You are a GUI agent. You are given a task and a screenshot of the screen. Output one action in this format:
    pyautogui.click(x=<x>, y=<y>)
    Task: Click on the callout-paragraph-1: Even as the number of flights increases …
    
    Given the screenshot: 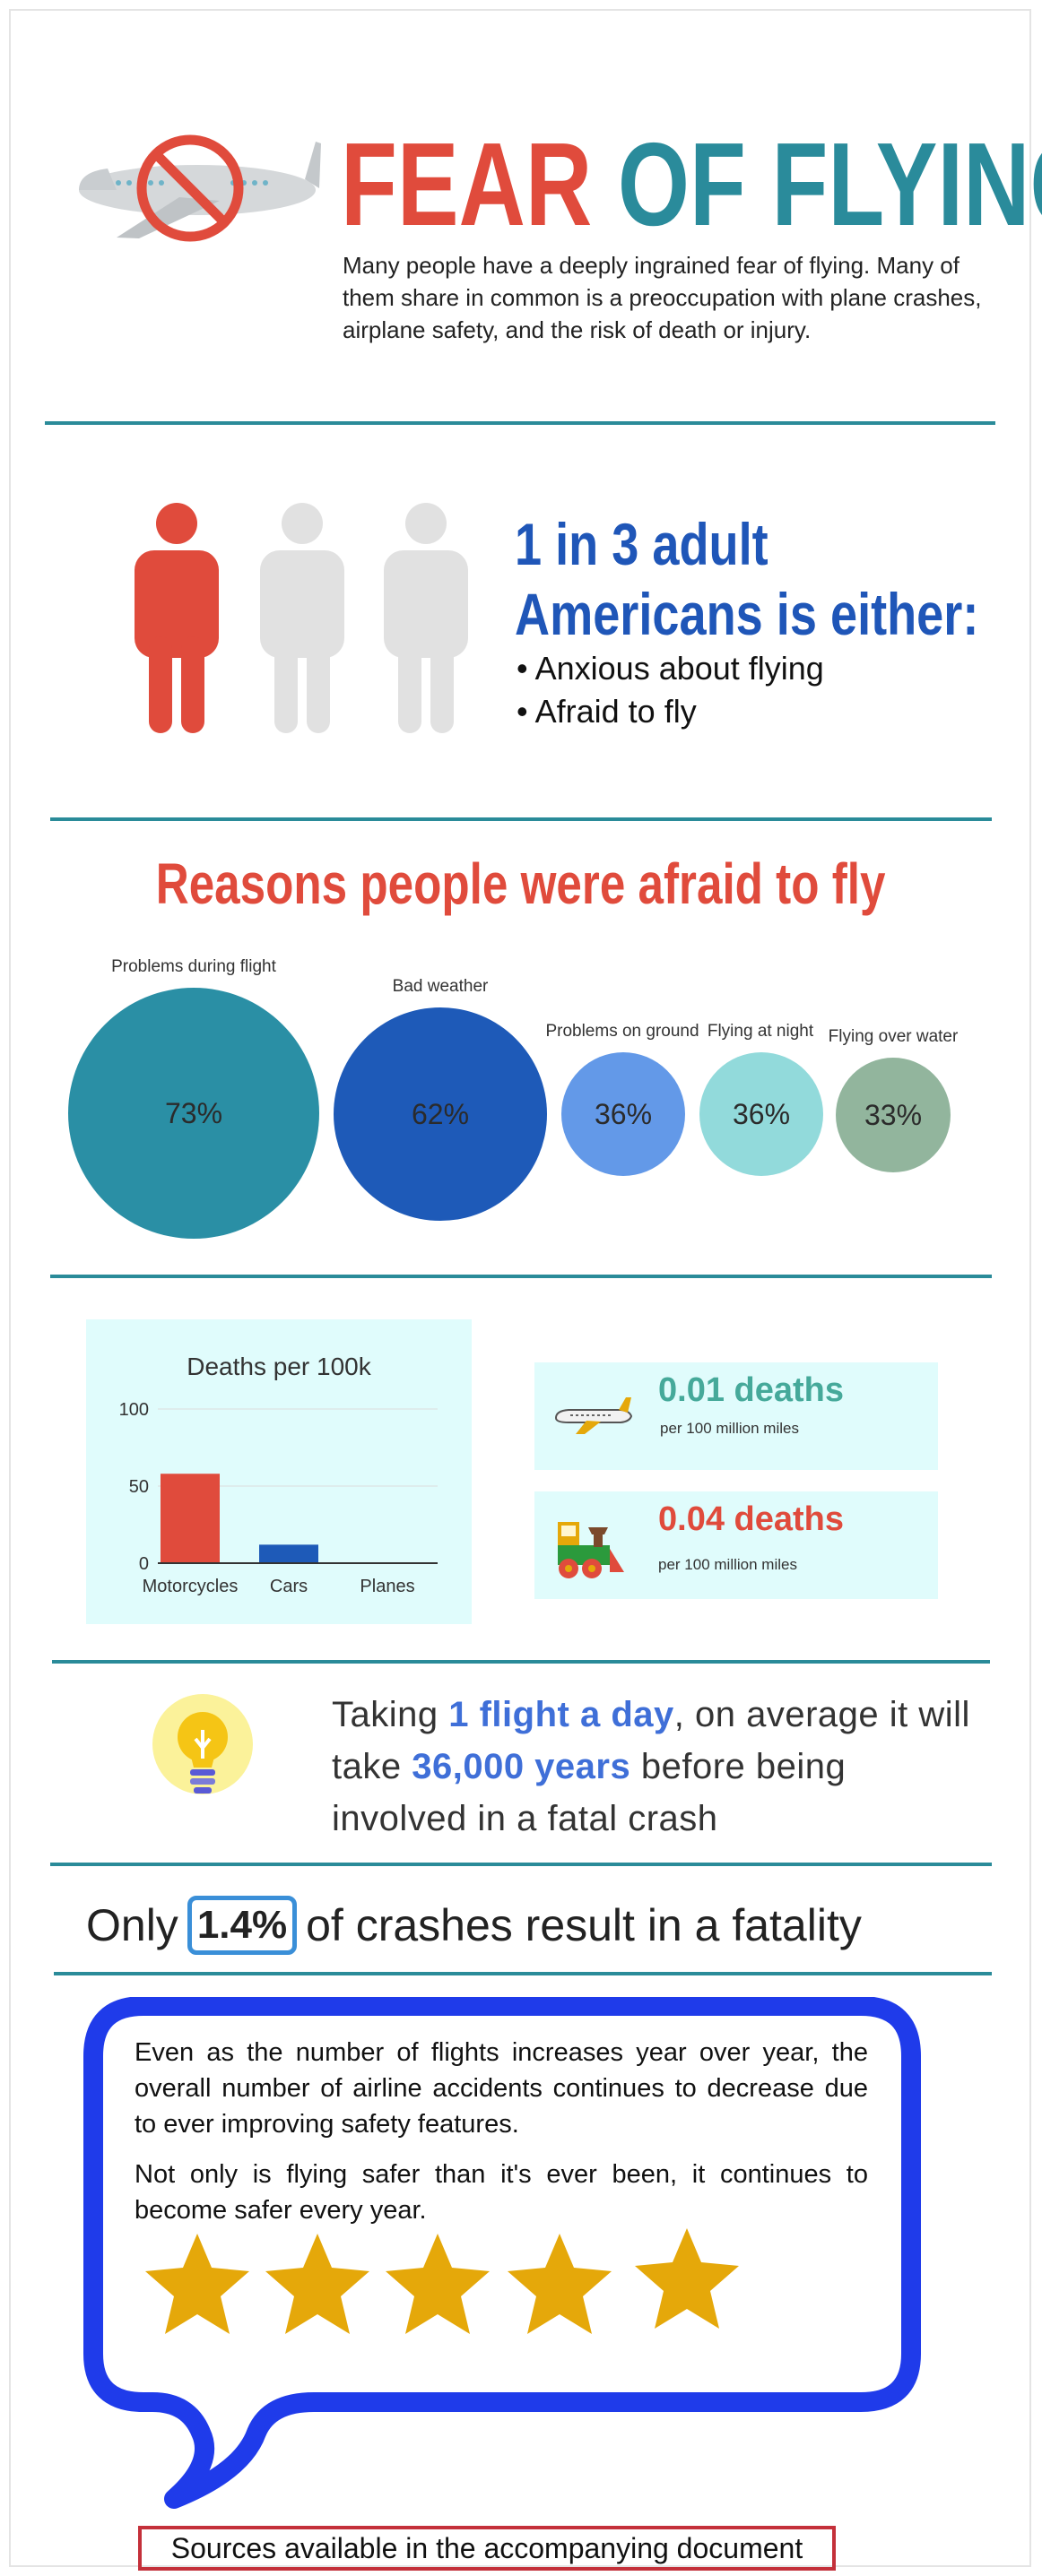 What is the action you would take?
    pyautogui.click(x=502, y=2088)
    